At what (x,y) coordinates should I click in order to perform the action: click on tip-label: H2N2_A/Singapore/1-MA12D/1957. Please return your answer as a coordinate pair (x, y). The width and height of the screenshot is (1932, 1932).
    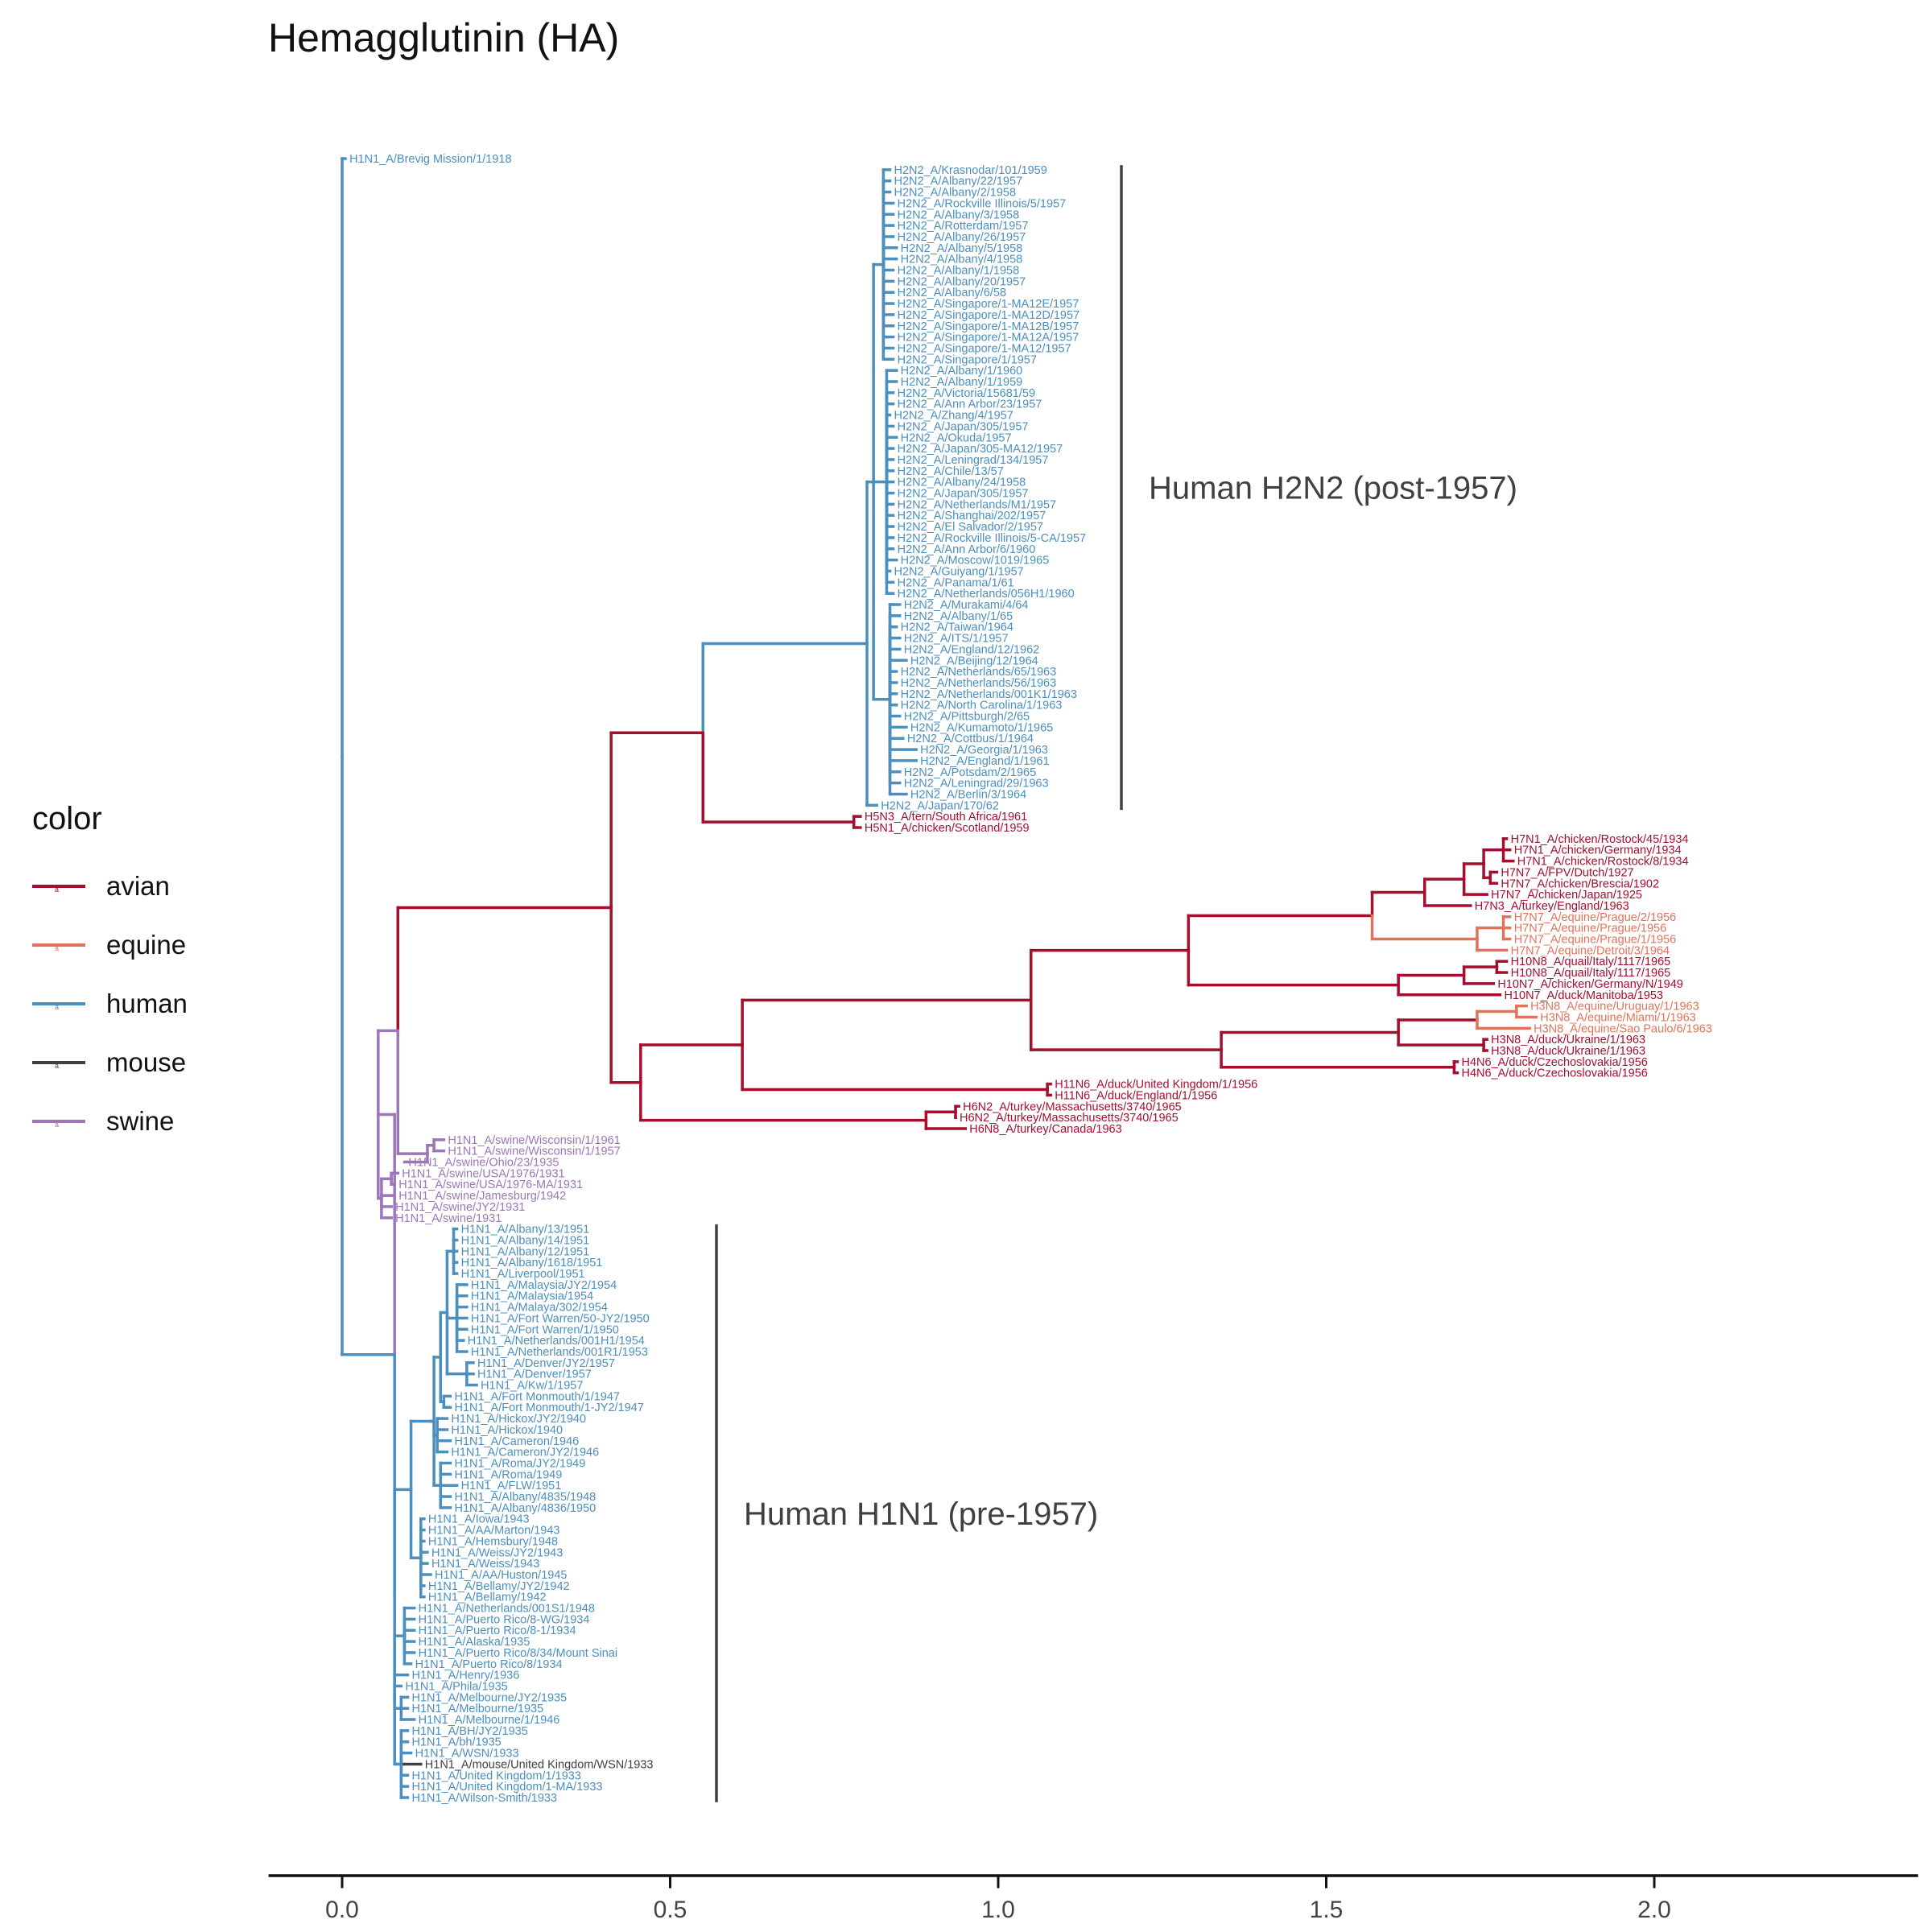
    Looking at the image, I should click on (989, 315).